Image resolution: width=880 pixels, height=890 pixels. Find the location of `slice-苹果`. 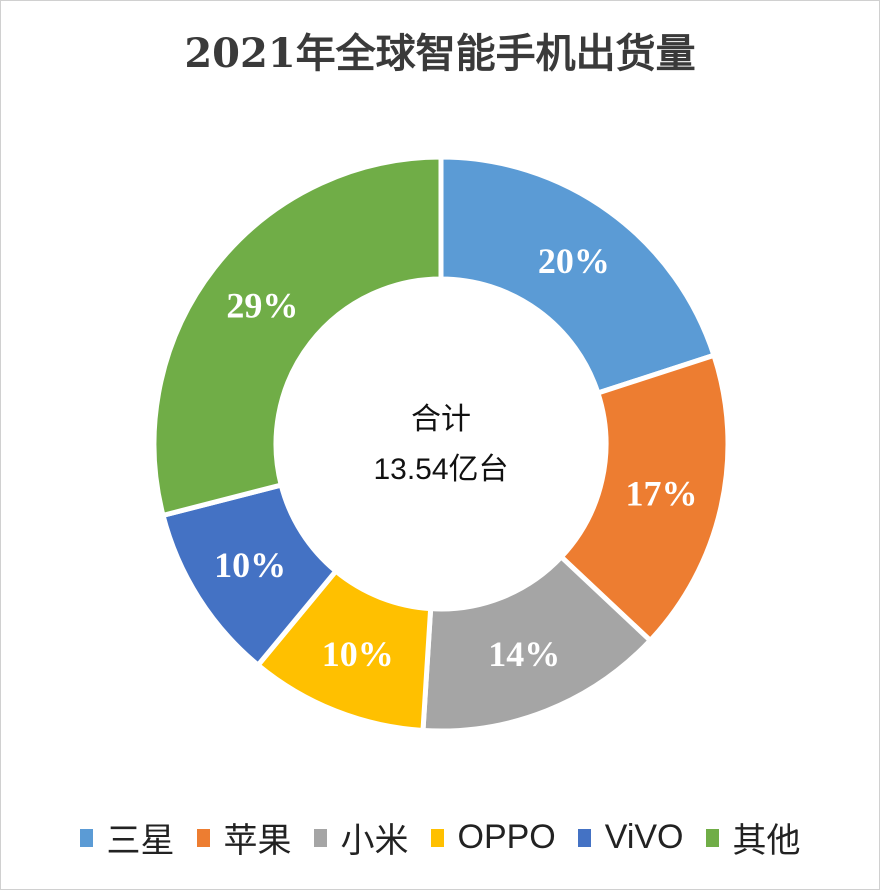

slice-苹果 is located at coordinates (644, 498).